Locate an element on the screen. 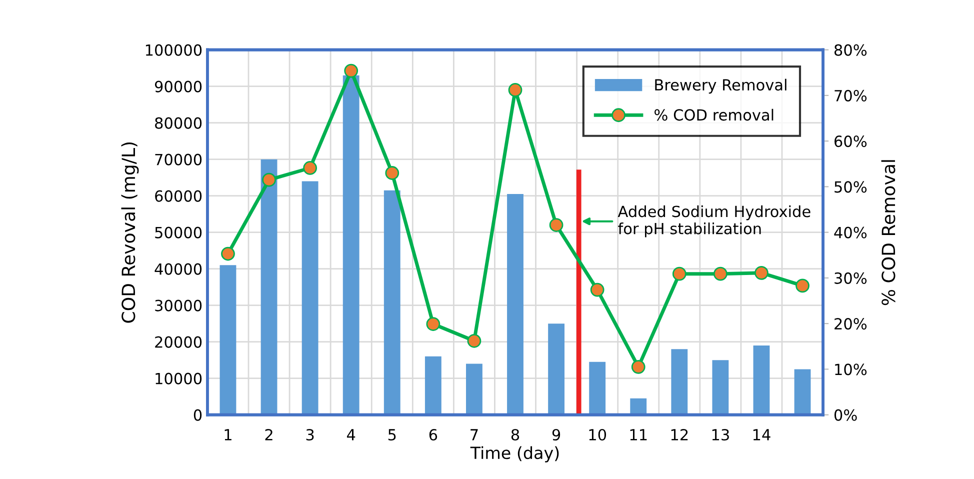 The width and height of the screenshot is (974, 479). x-tick-label: 5 is located at coordinates (392, 435).